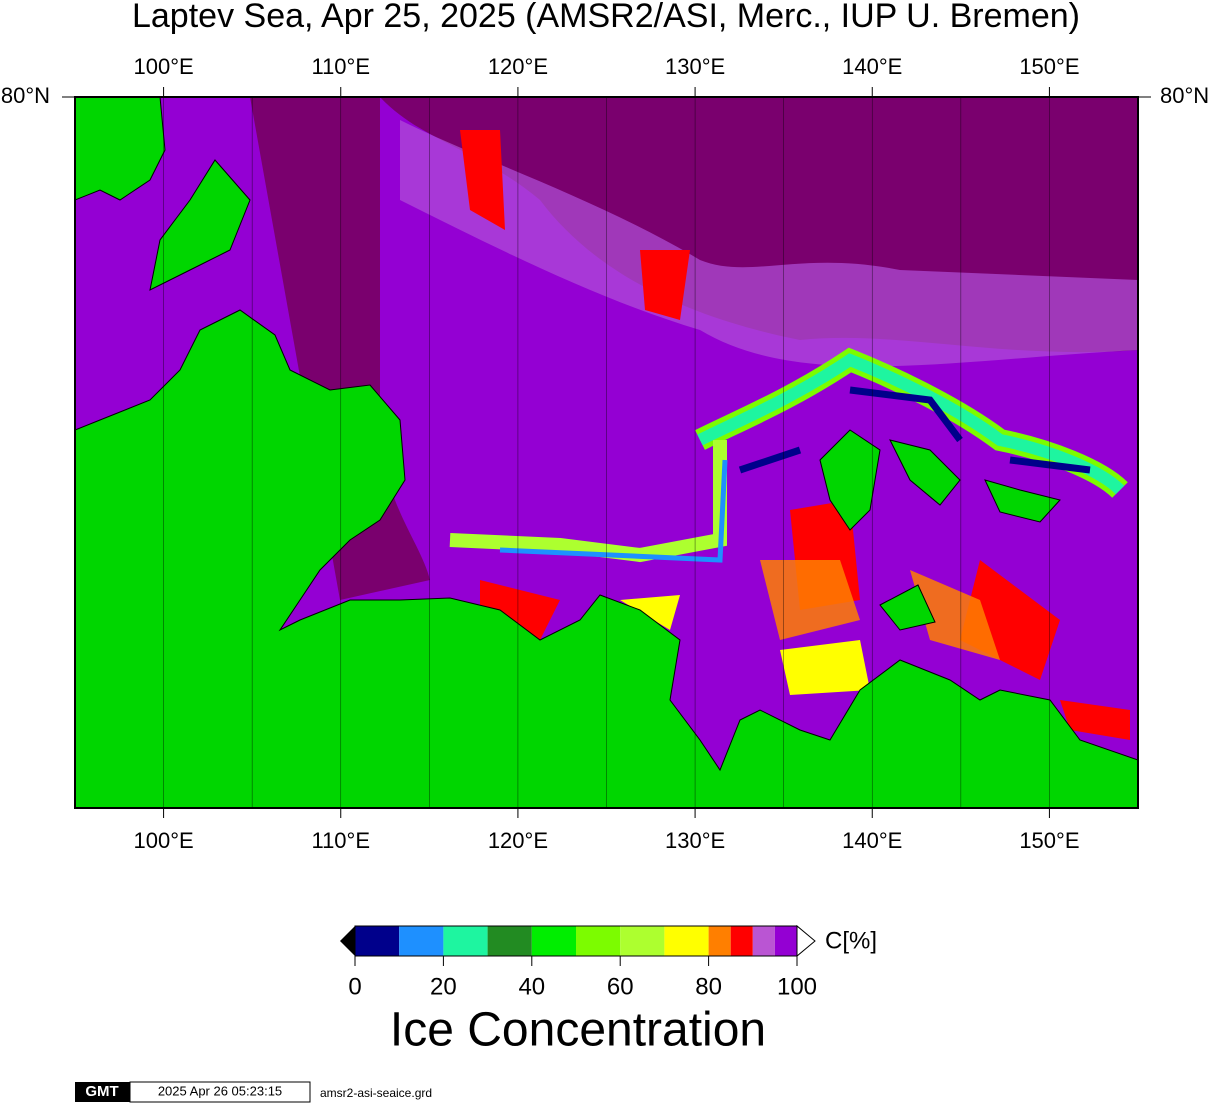  What do you see at coordinates (443, 986) in the screenshot?
I see `colorbar-tick-label: 20` at bounding box center [443, 986].